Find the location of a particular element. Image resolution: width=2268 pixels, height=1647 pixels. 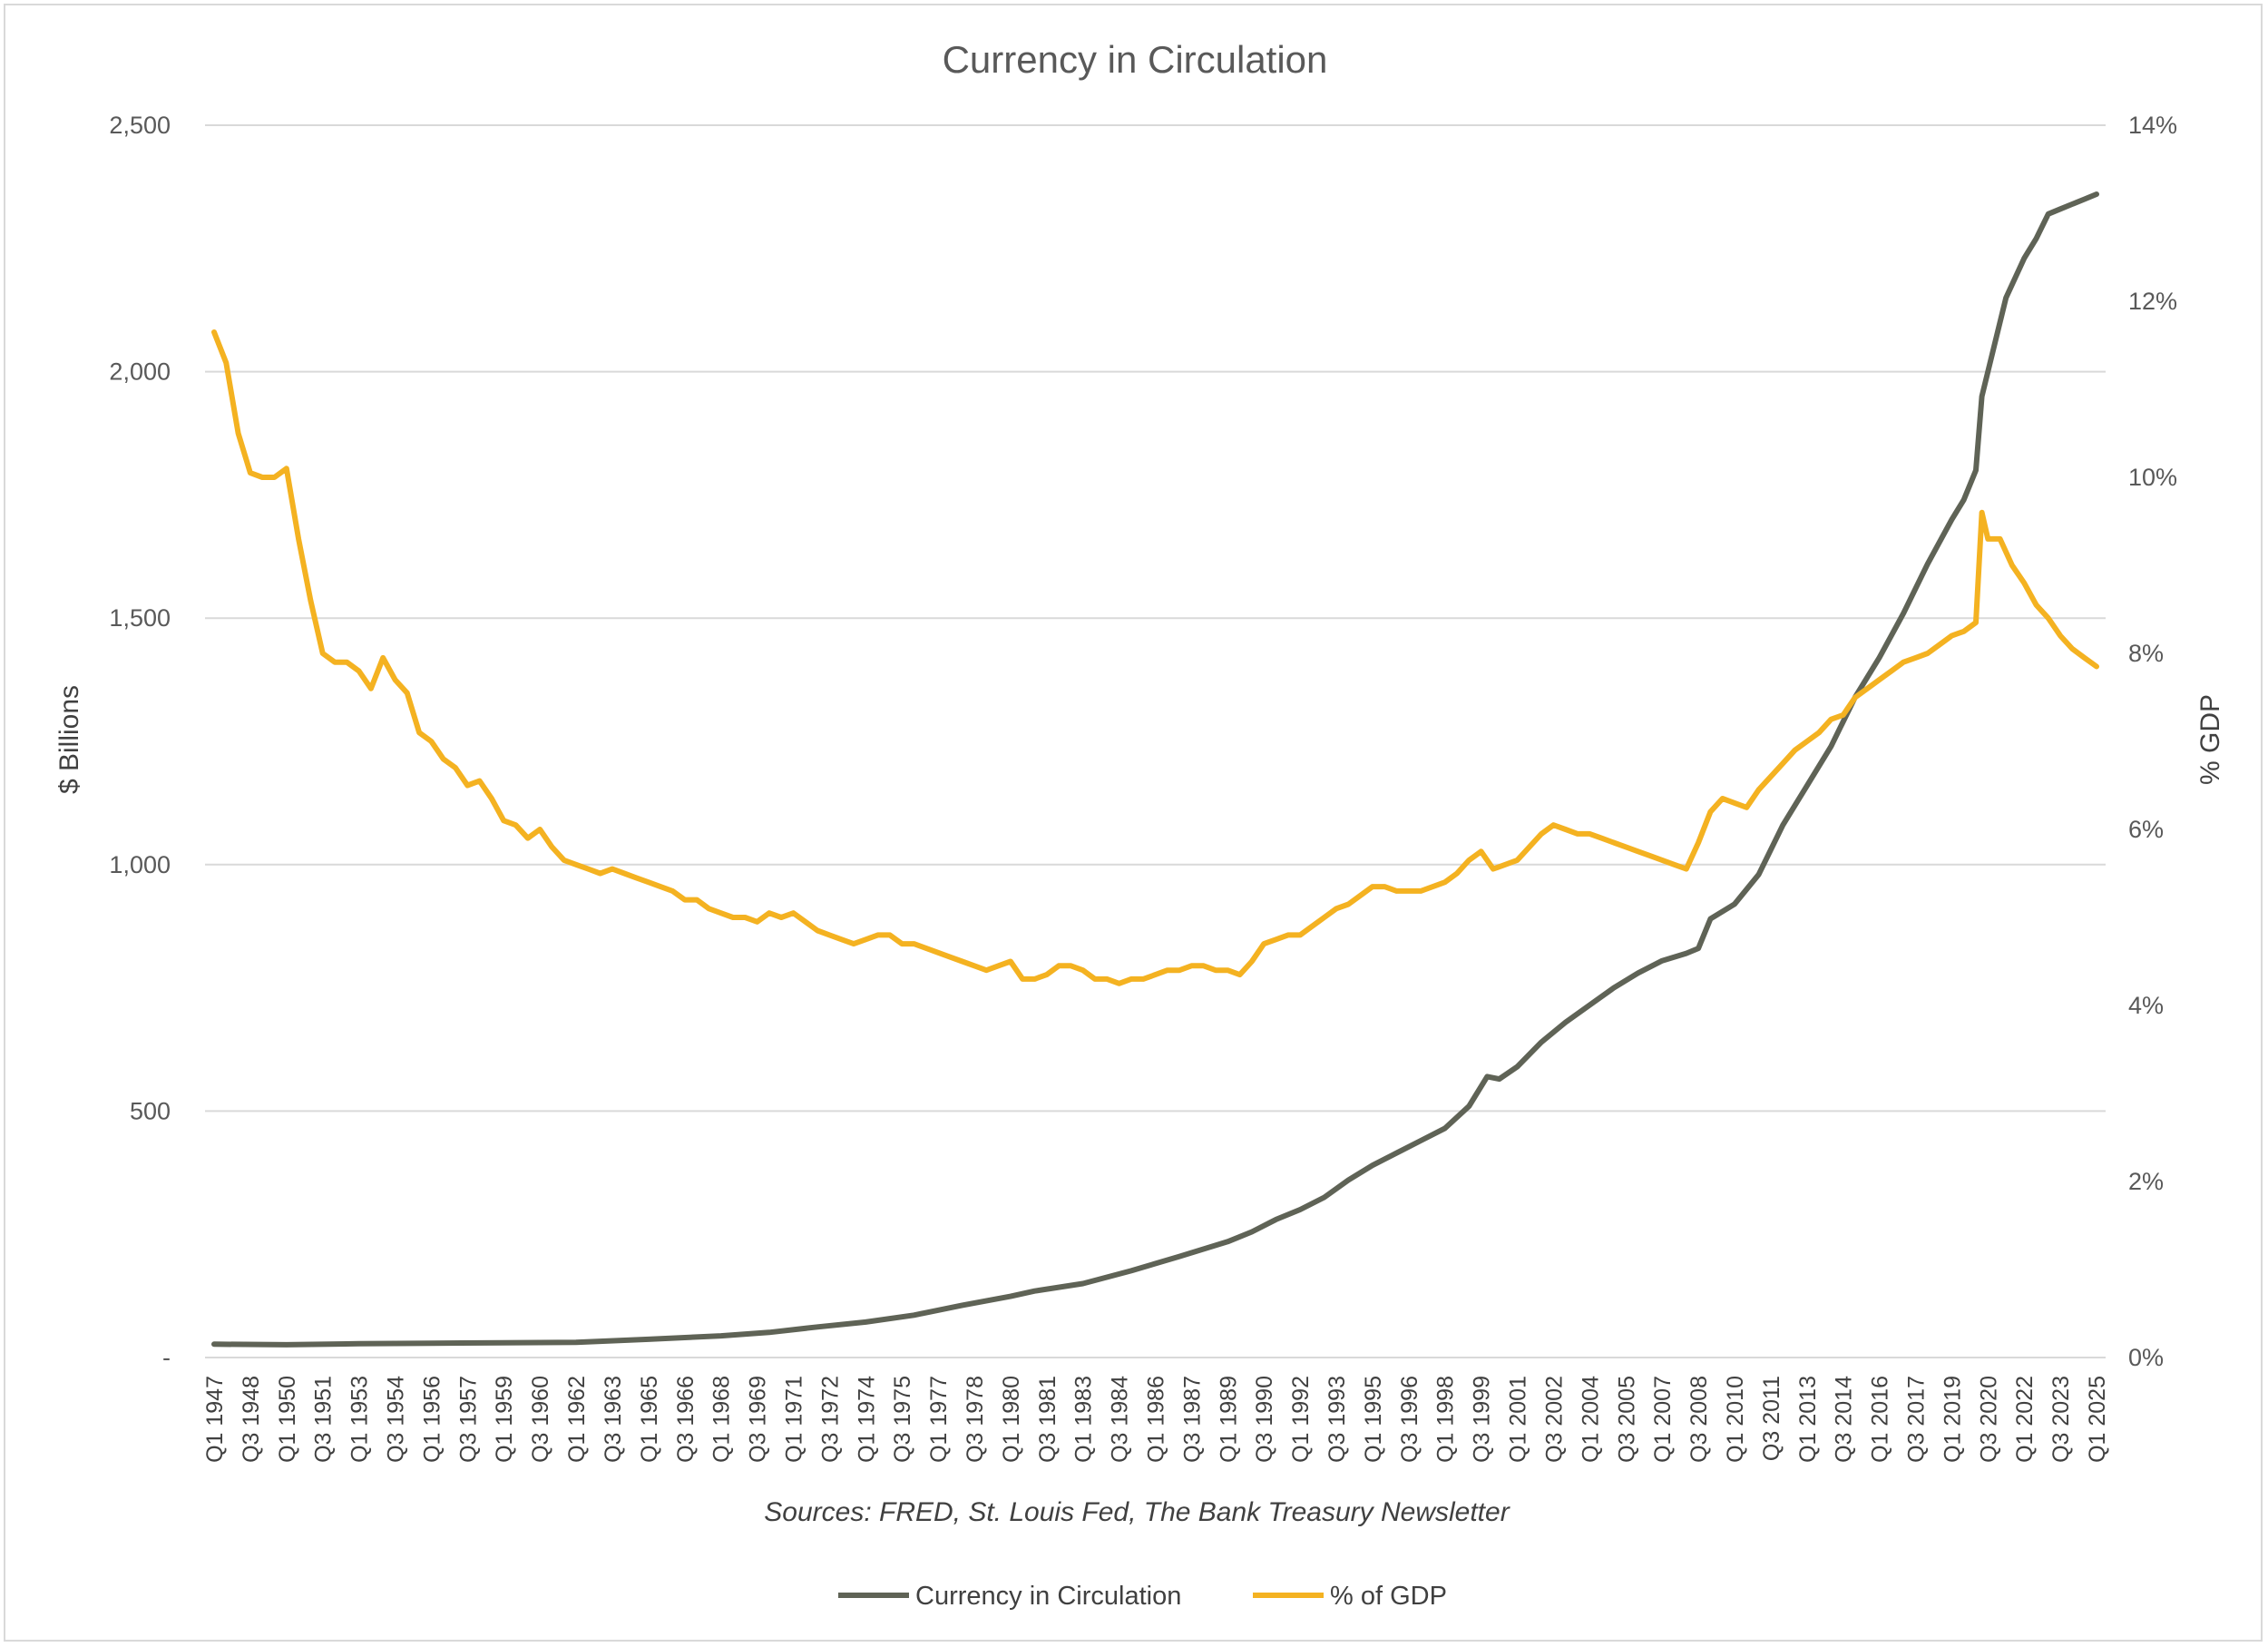

x-tick-label: Q3 1975 is located at coordinates (903, 1419).